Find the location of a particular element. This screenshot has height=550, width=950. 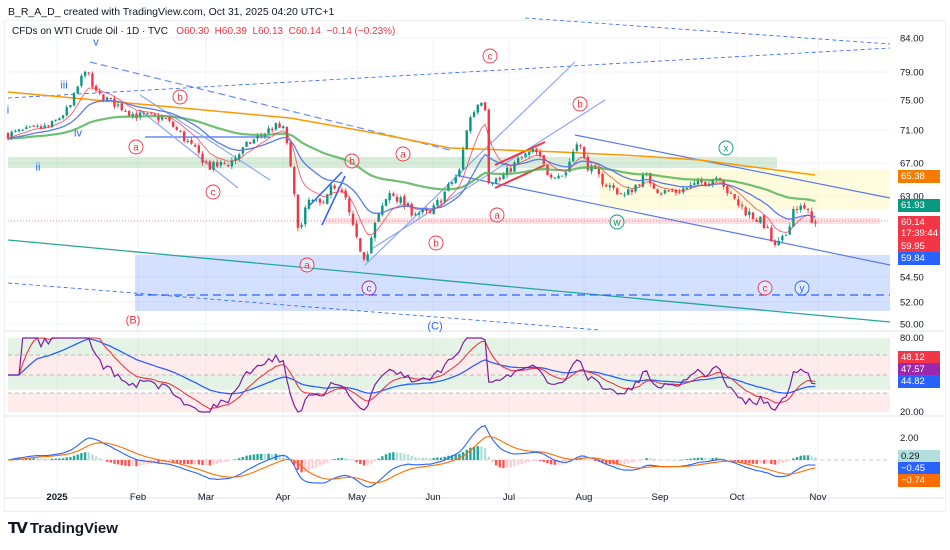

support-zone-box is located at coordinates (512, 283).